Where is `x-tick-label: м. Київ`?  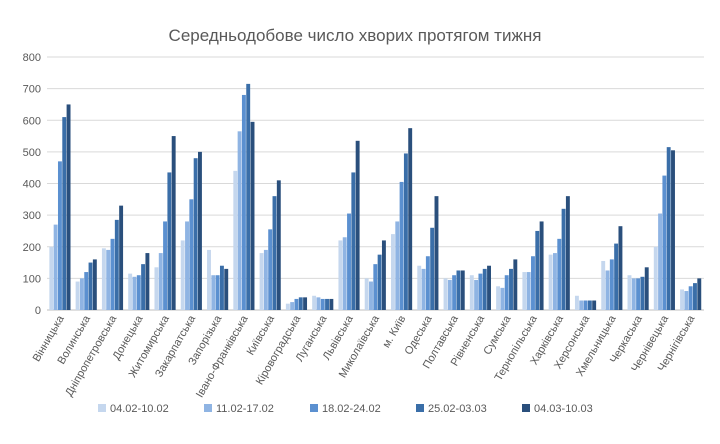 x-tick-label: м. Київ is located at coordinates (394, 331).